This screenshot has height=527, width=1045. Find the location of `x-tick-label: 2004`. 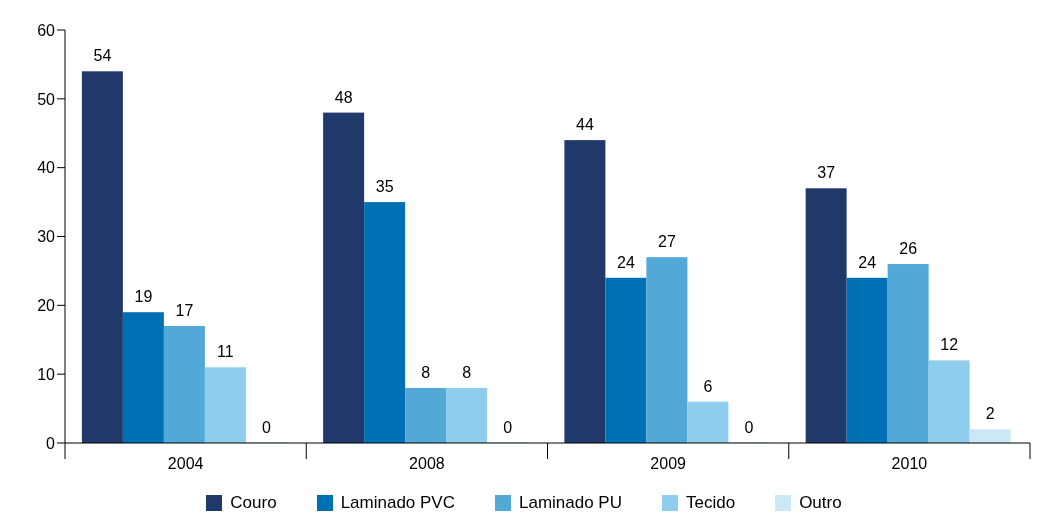

x-tick-label: 2004 is located at coordinates (185, 463).